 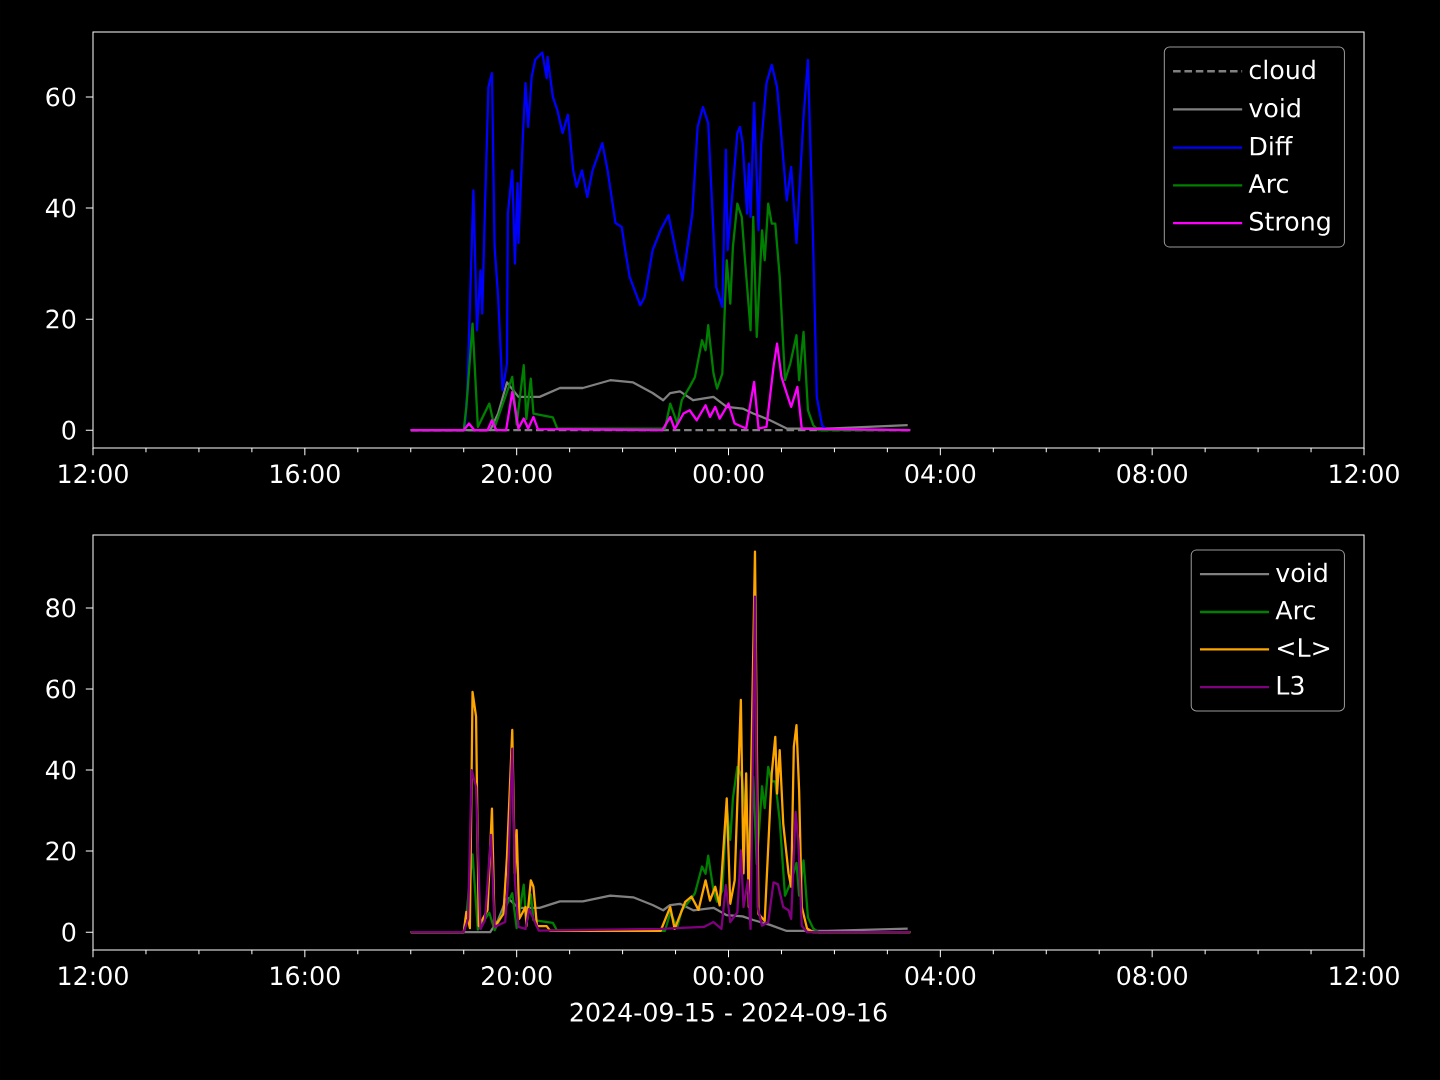 What do you see at coordinates (61, 608) in the screenshot?
I see `y-tick-label: 80` at bounding box center [61, 608].